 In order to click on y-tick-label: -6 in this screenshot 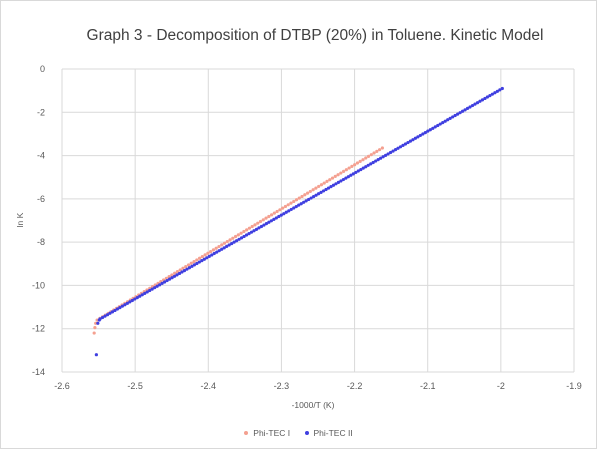, I will do `click(41, 199)`.